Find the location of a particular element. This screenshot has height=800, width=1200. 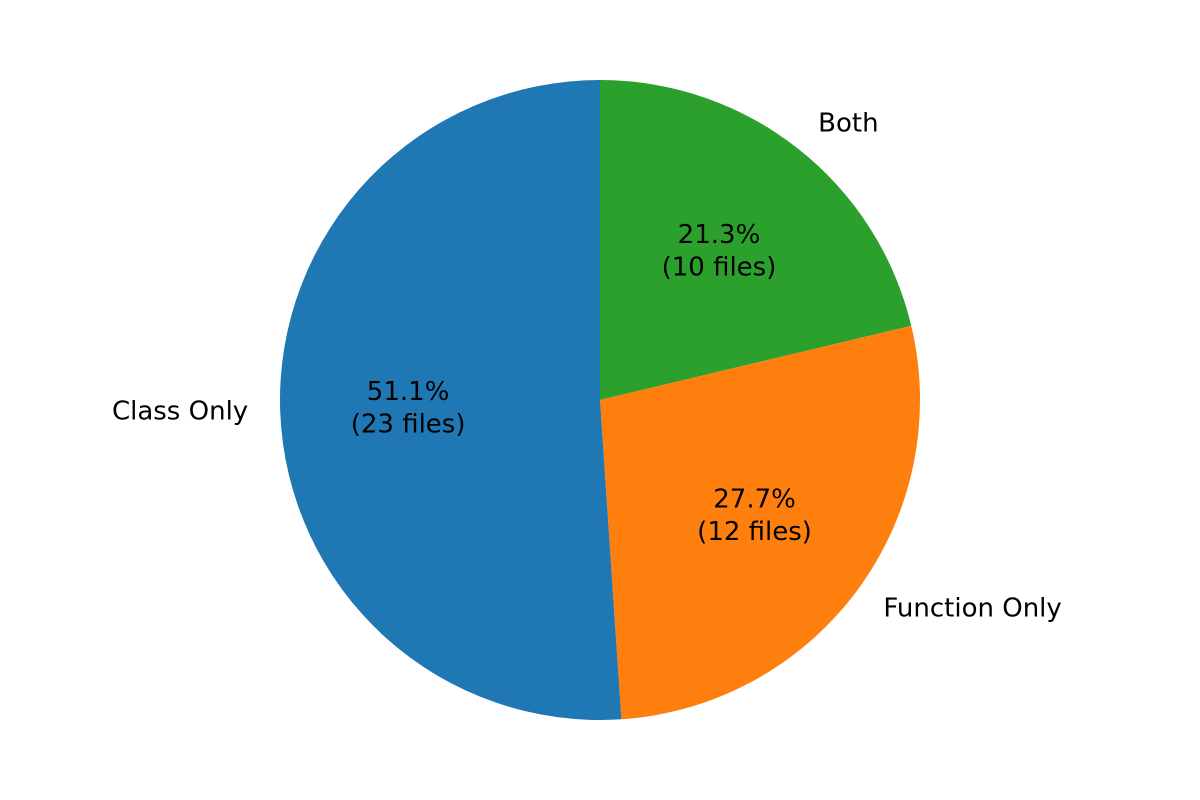

slice-label: Class Only is located at coordinates (180, 411).